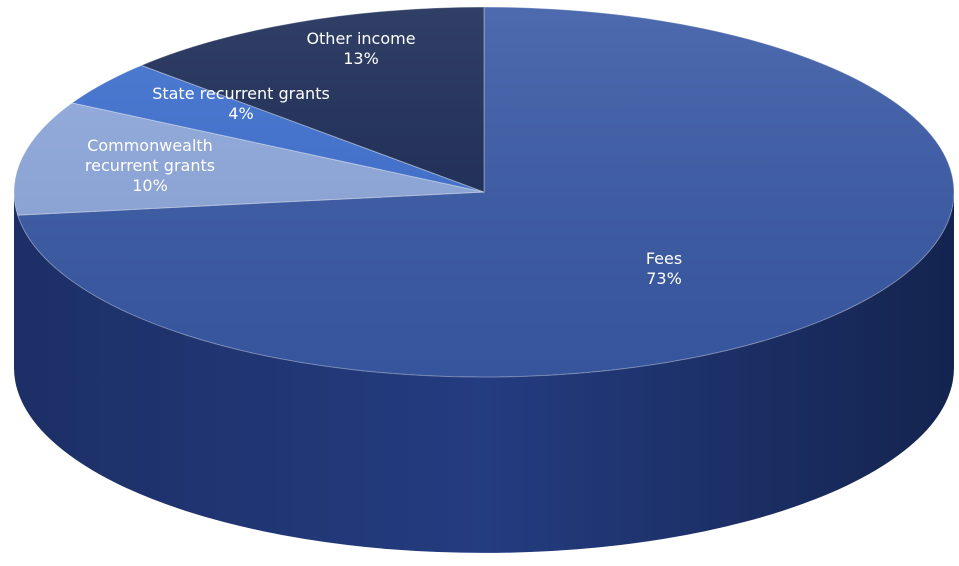 Image resolution: width=959 pixels, height=566 pixels. Describe the element at coordinates (241, 113) in the screenshot. I see `slice-percent-state: 4%` at that location.